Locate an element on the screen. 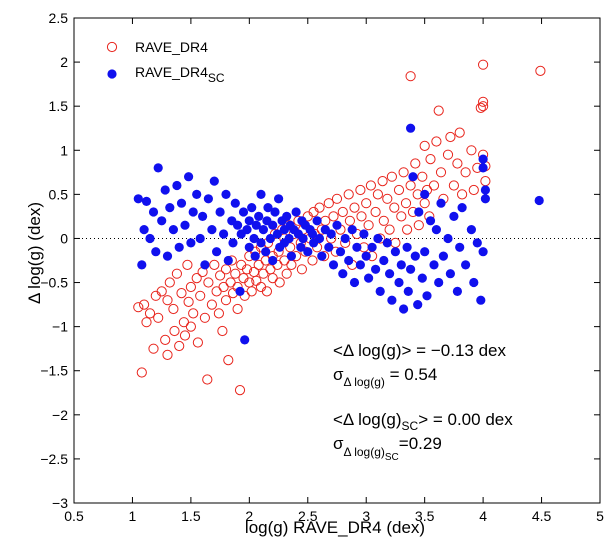  y-tick-label: −3 is located at coordinates (60, 503).